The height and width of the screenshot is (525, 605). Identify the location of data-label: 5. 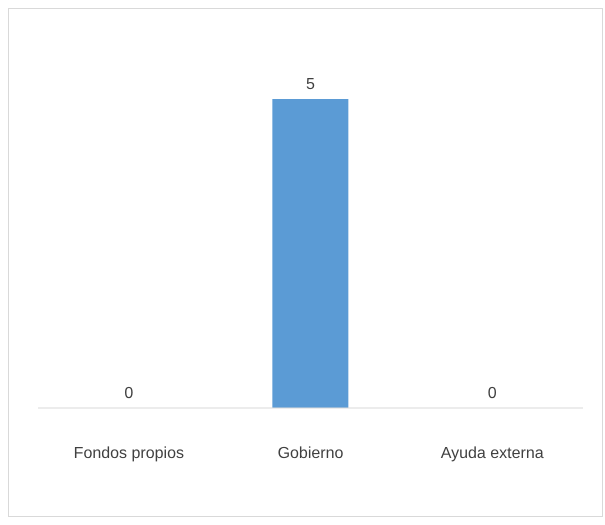
(311, 84).